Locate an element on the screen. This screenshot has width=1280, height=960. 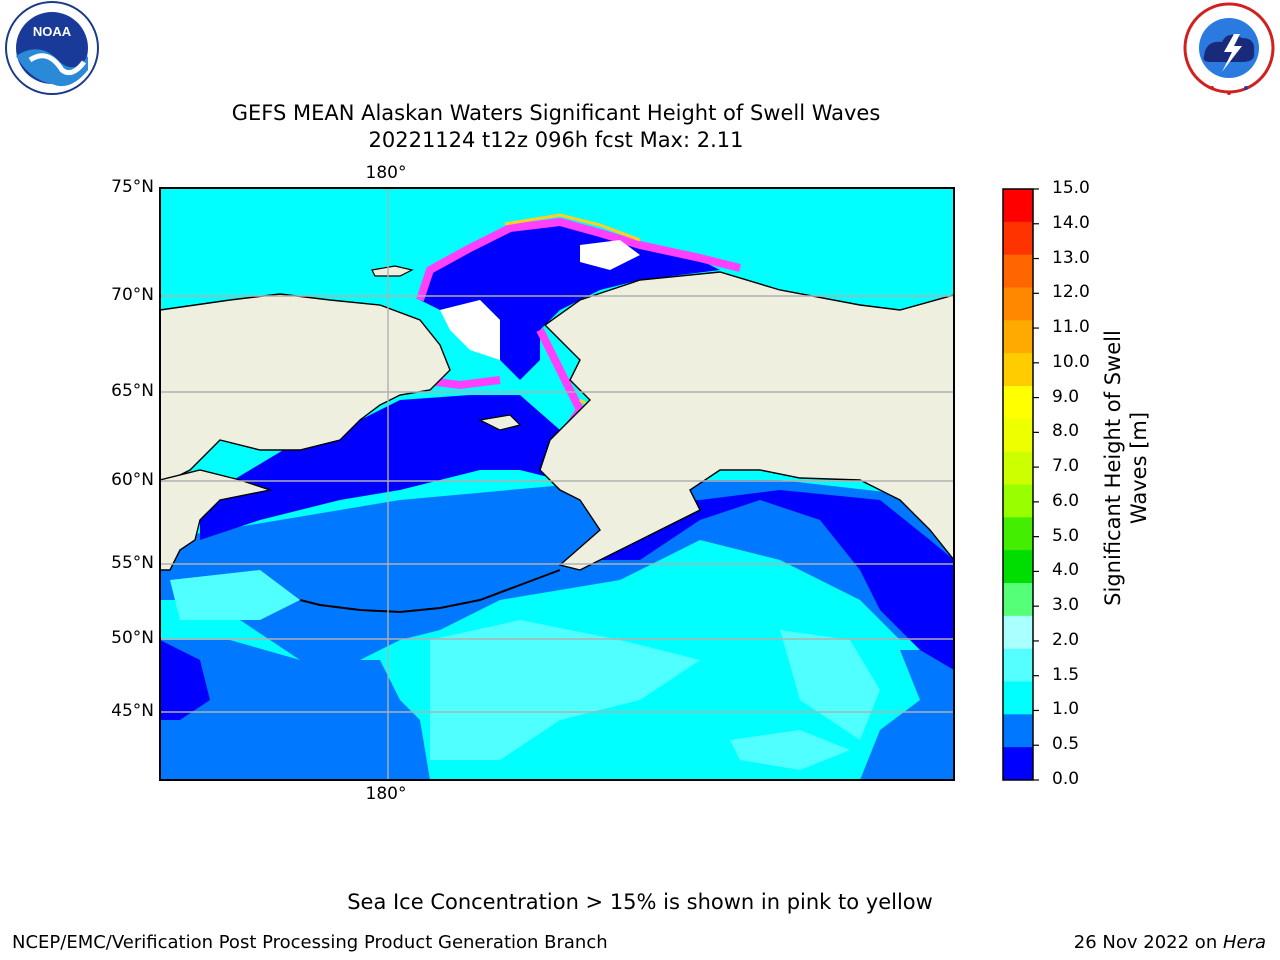
swell-band-0.5-1.0 is located at coordinates (557, 570).